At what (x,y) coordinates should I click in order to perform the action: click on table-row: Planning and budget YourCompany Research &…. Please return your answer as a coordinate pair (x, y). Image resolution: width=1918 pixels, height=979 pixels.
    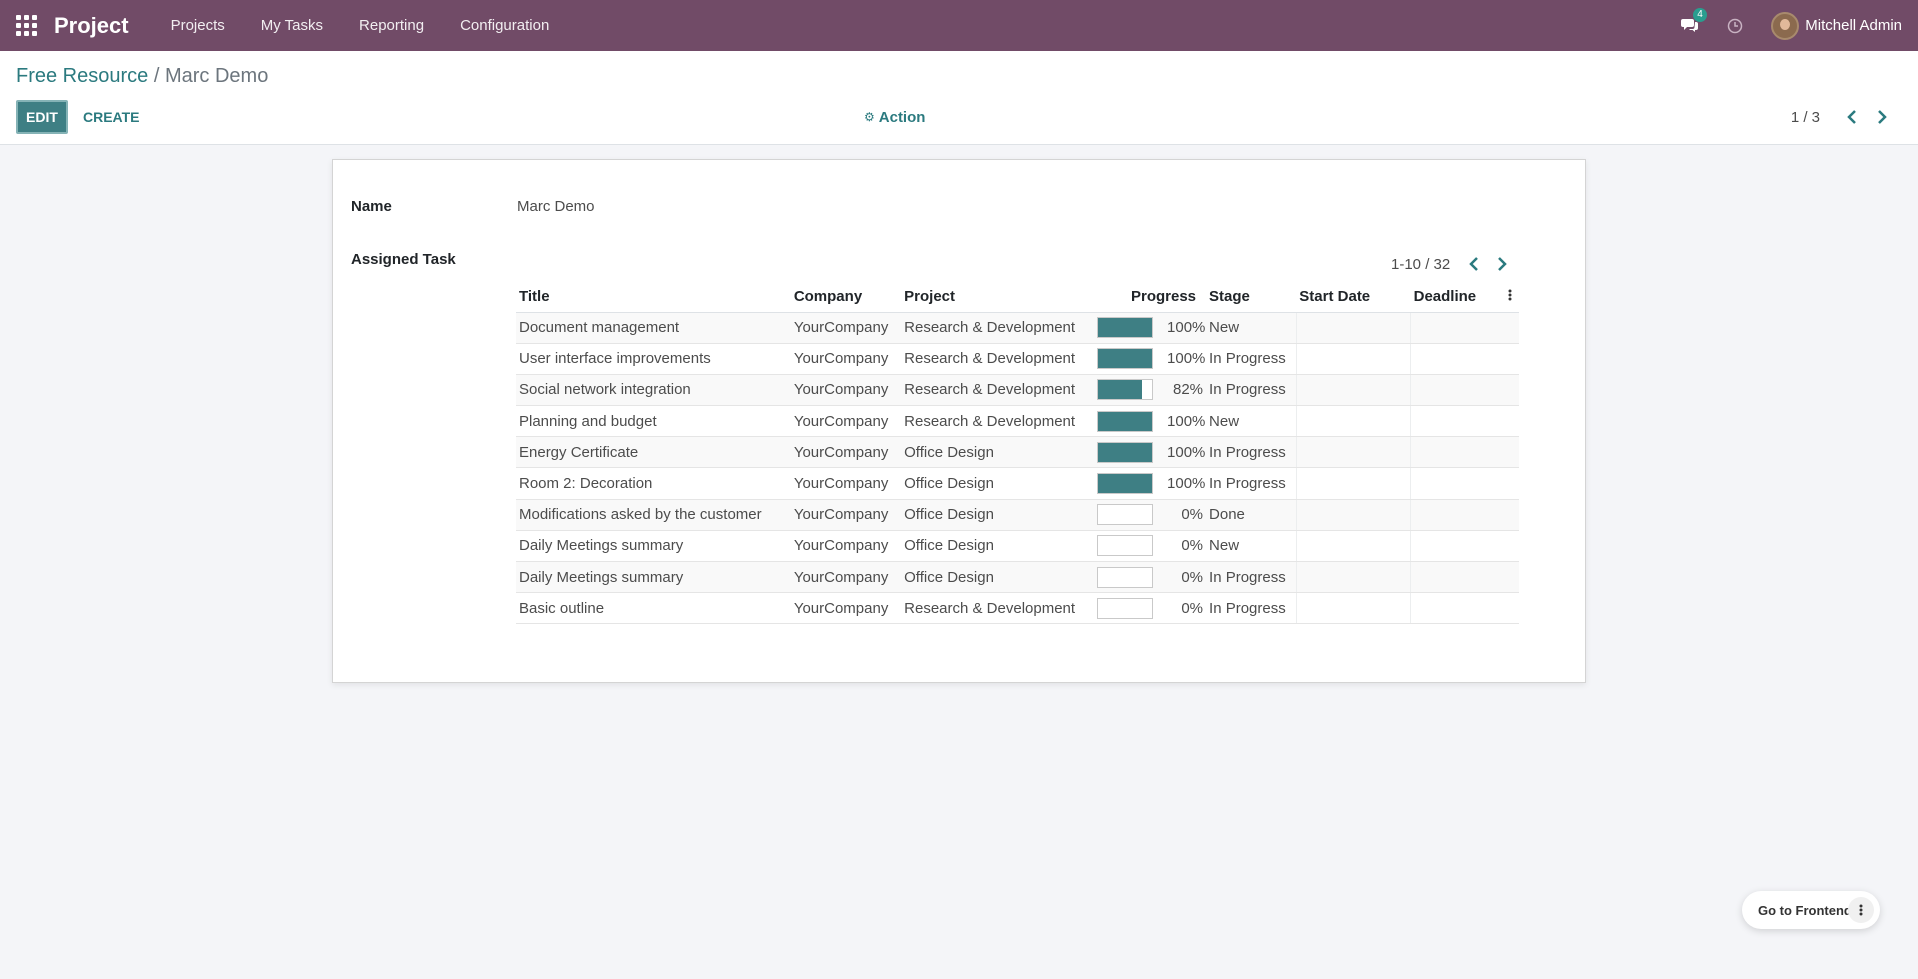
    Looking at the image, I should click on (1017, 421).